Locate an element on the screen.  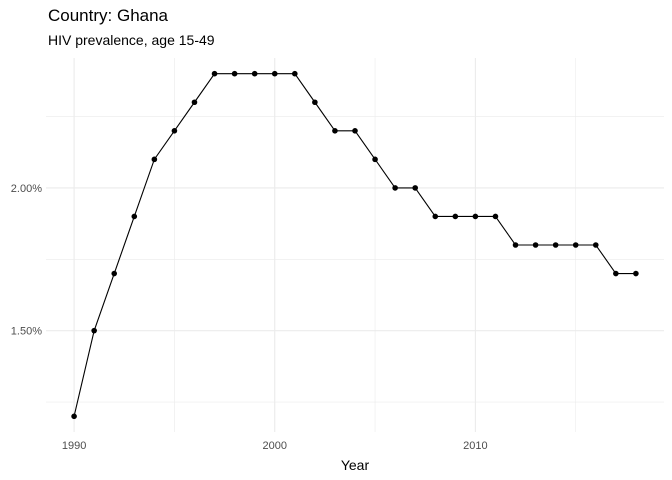
x-tick-label: 2000 is located at coordinates (274, 446).